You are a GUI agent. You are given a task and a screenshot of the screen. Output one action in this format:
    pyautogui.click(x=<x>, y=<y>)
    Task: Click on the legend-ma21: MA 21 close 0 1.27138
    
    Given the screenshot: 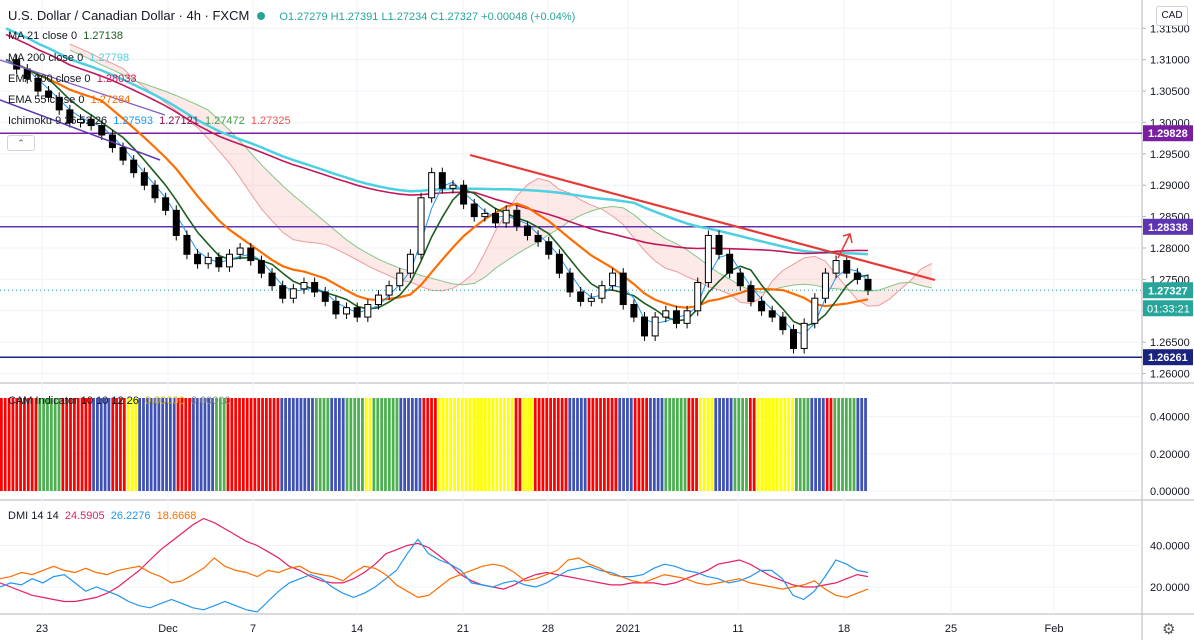 What is the action you would take?
    pyautogui.click(x=65, y=36)
    